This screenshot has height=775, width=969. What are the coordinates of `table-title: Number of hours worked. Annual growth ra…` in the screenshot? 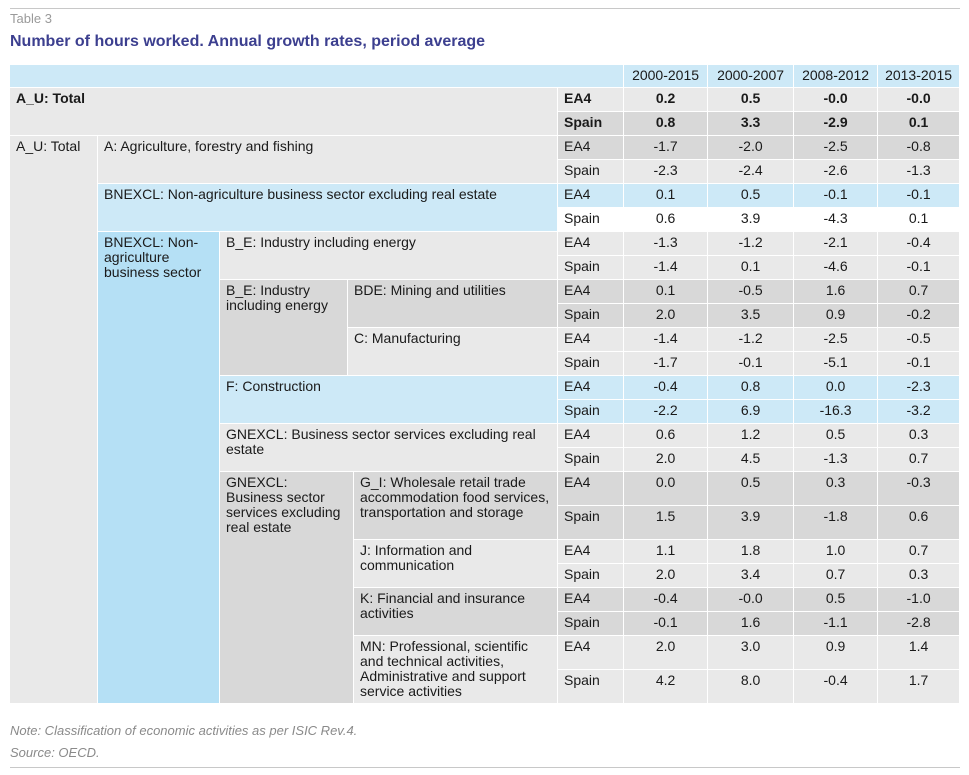 It's located at (248, 41).